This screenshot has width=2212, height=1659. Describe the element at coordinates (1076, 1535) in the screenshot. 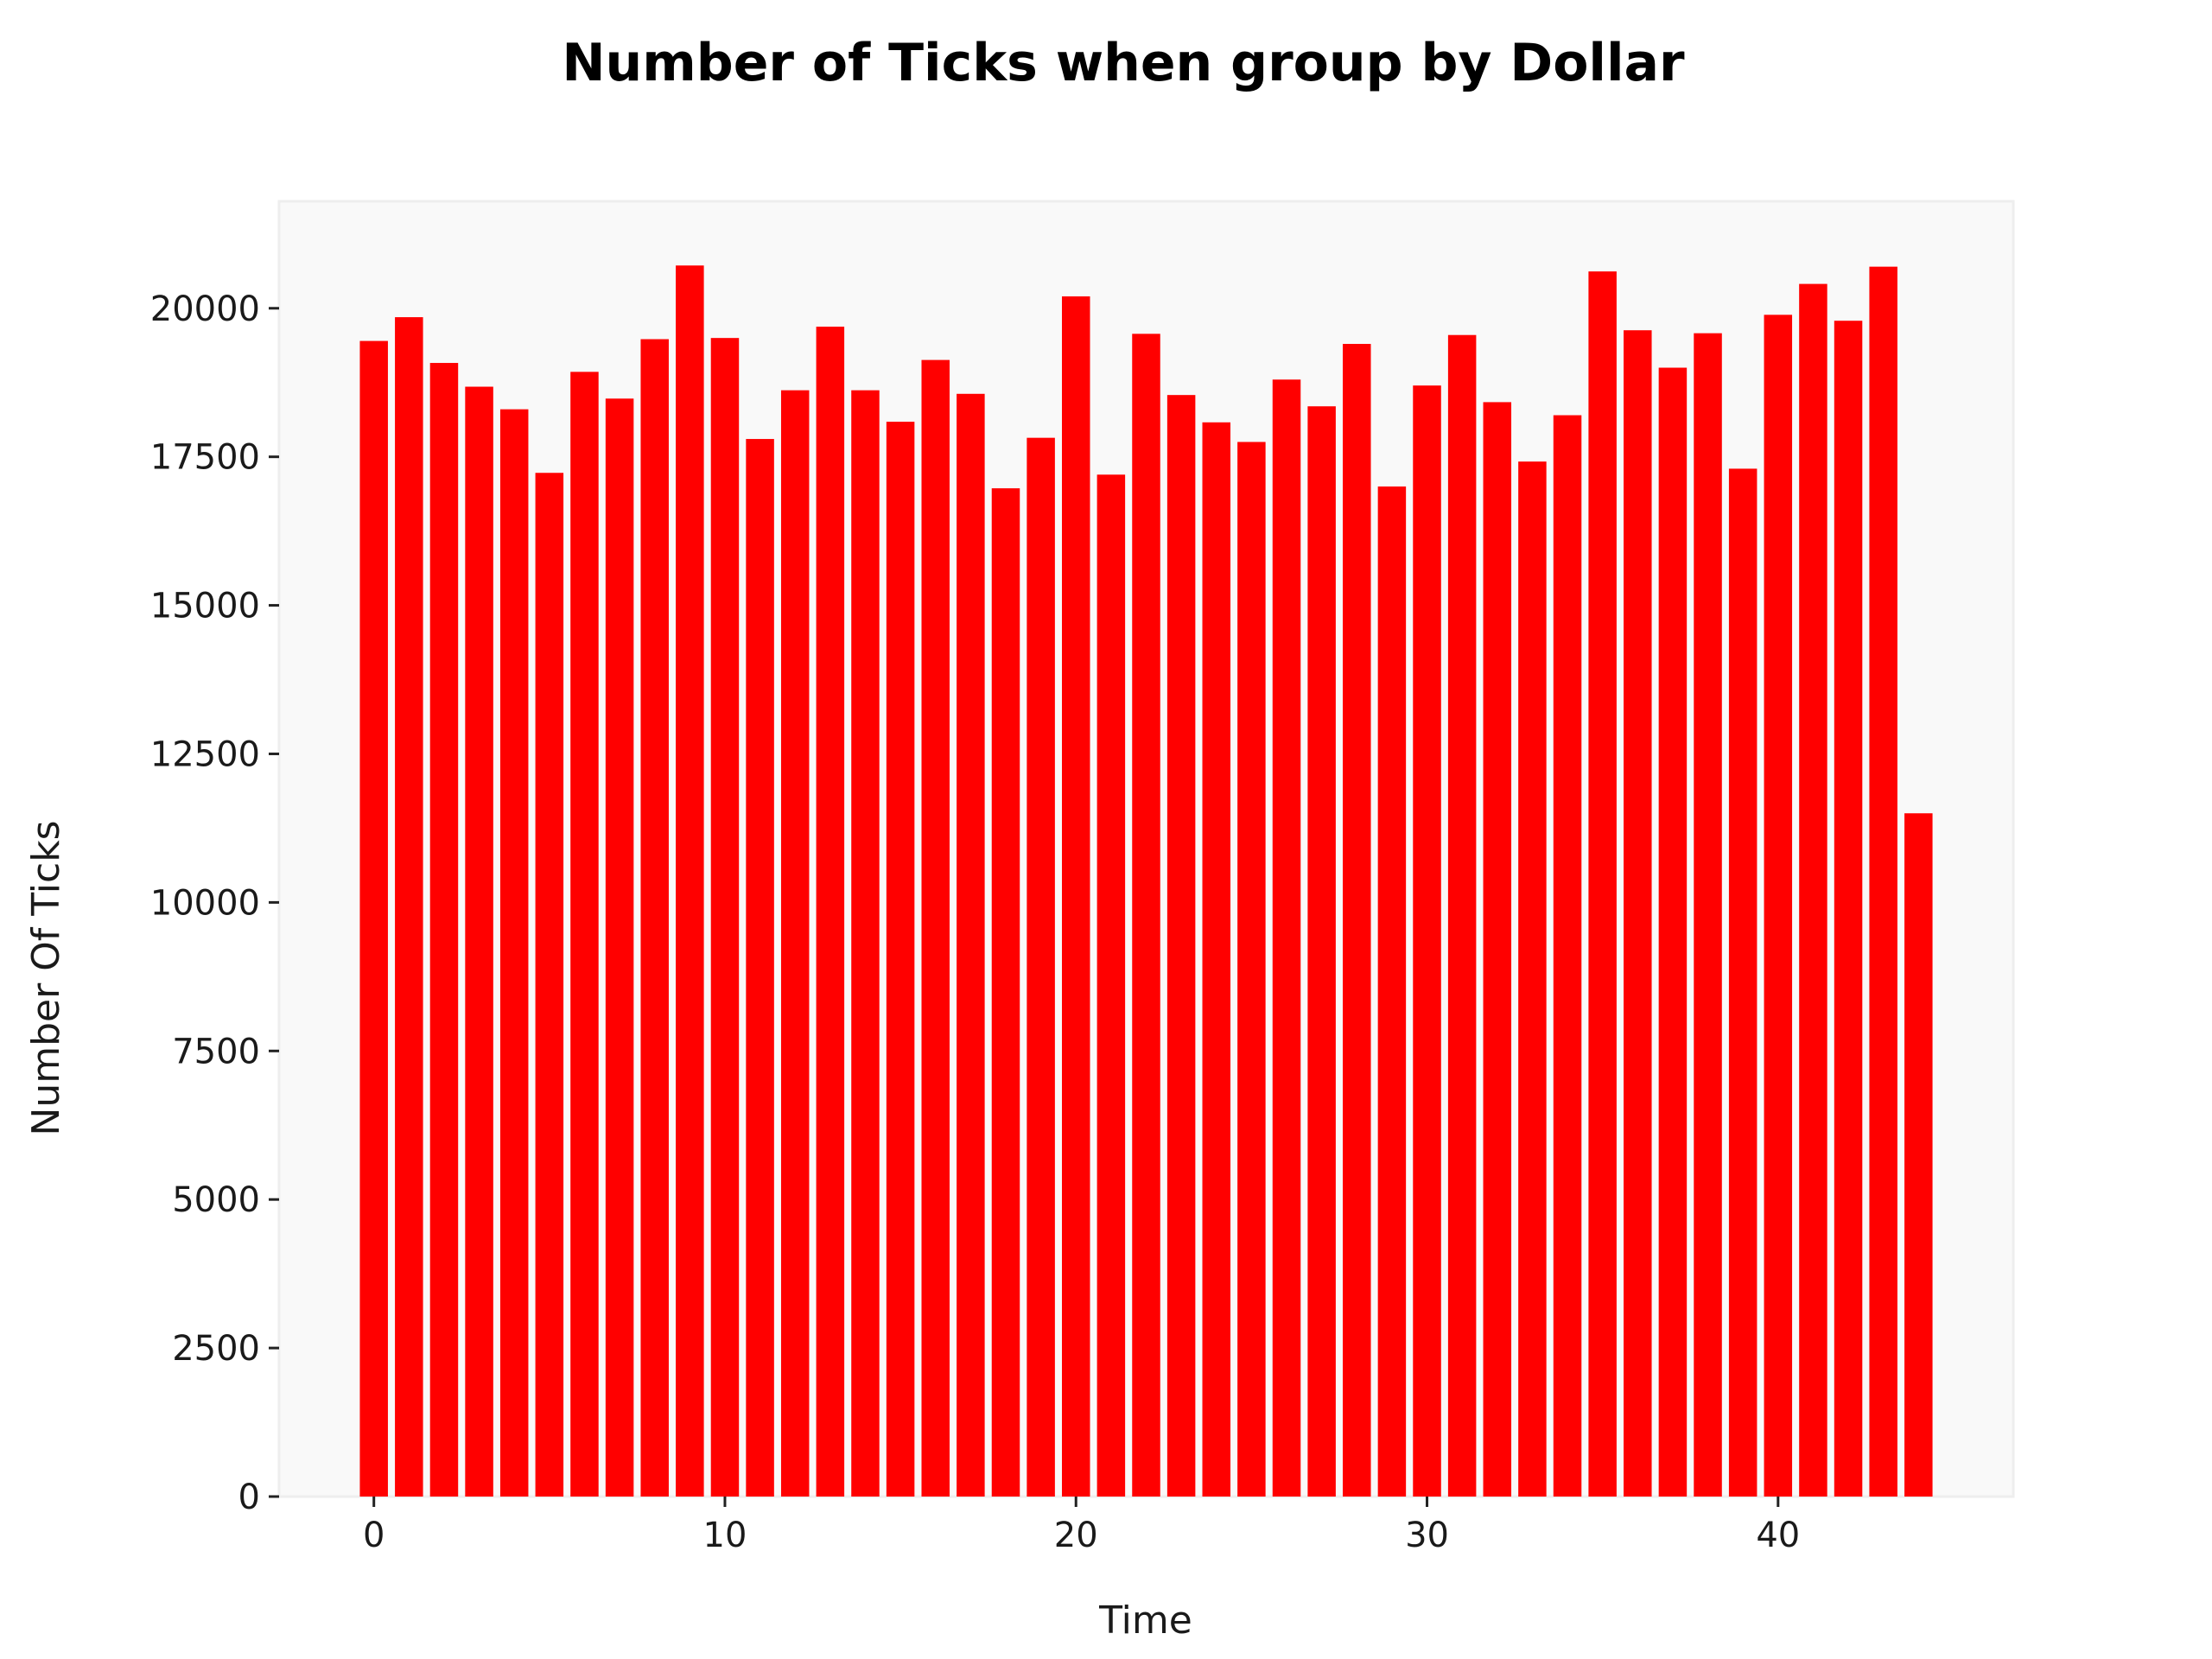

I see `x-tick-label-20: 20` at that location.